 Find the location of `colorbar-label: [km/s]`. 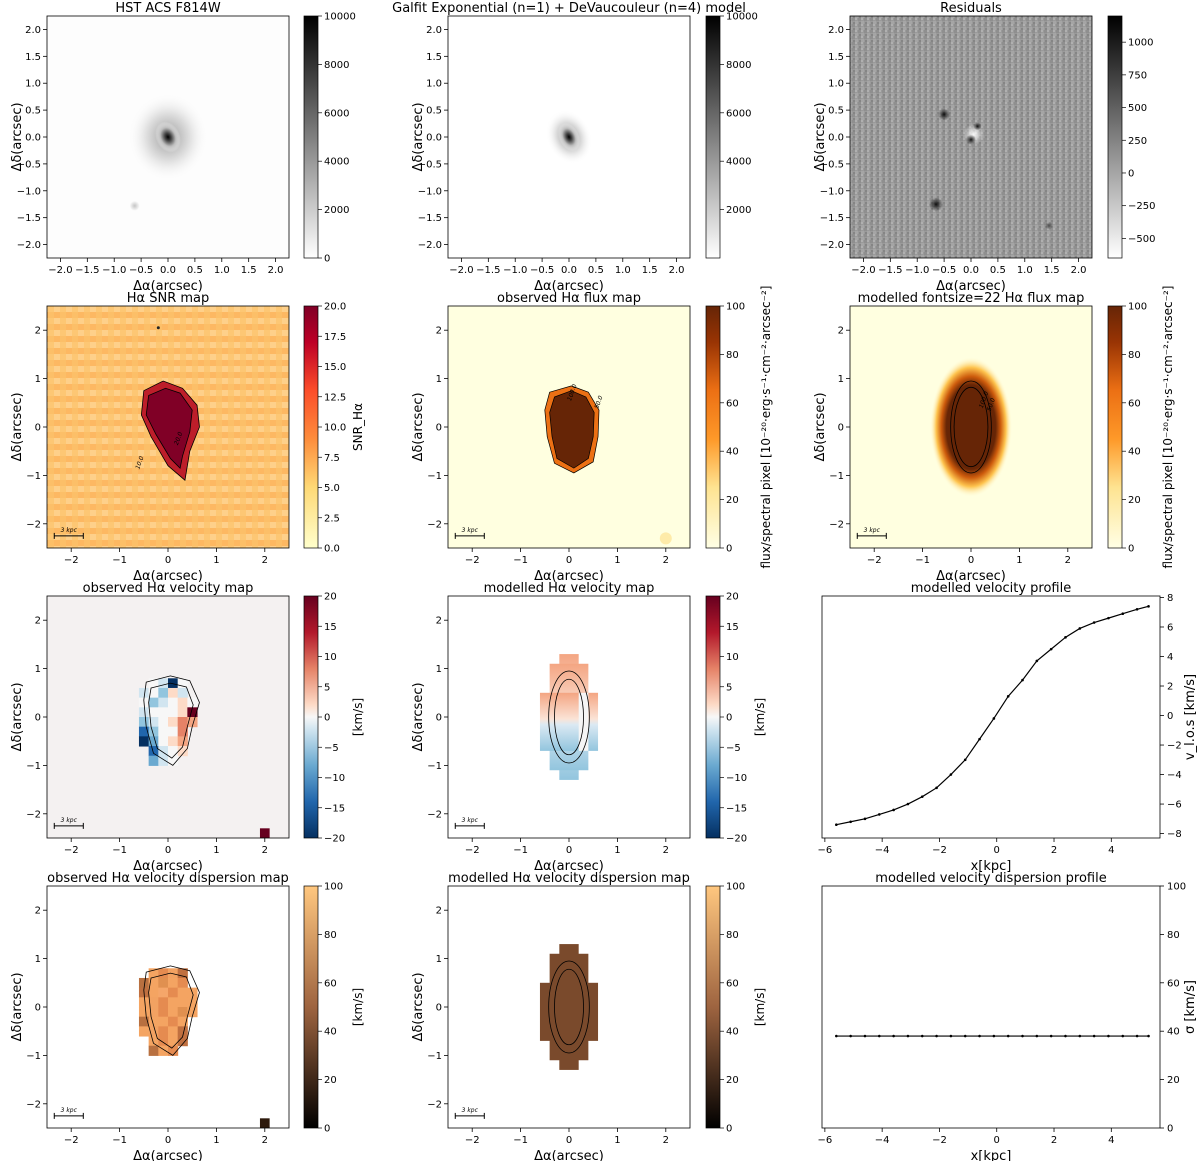

colorbar-label: [km/s] is located at coordinates (358, 1007).